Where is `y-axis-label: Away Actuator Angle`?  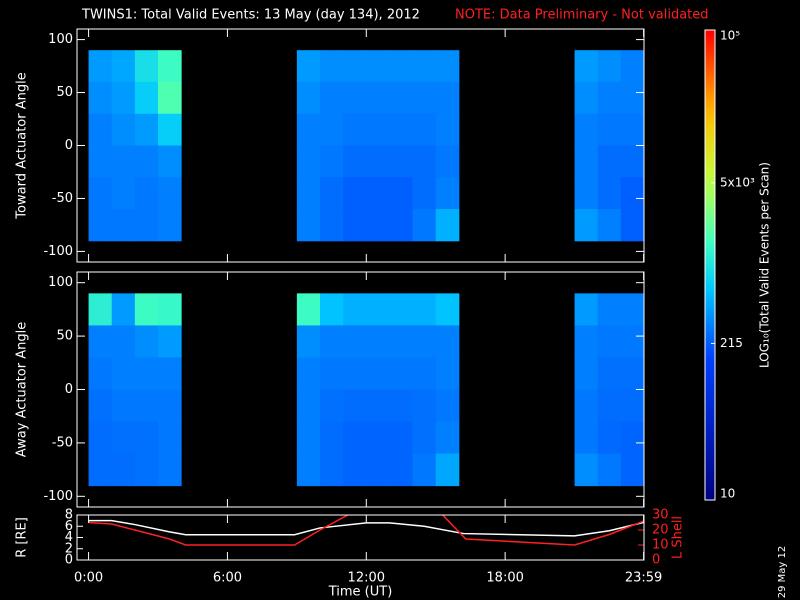
y-axis-label: Away Actuator Angle is located at coordinates (22, 389).